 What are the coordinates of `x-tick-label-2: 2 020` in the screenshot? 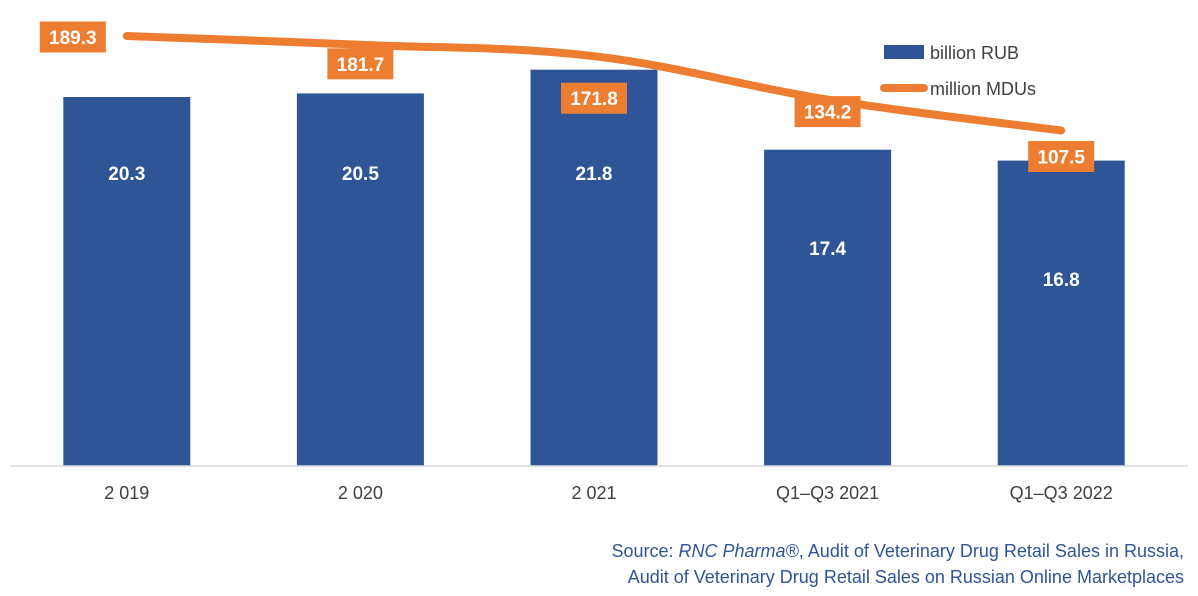 It's located at (360, 493).